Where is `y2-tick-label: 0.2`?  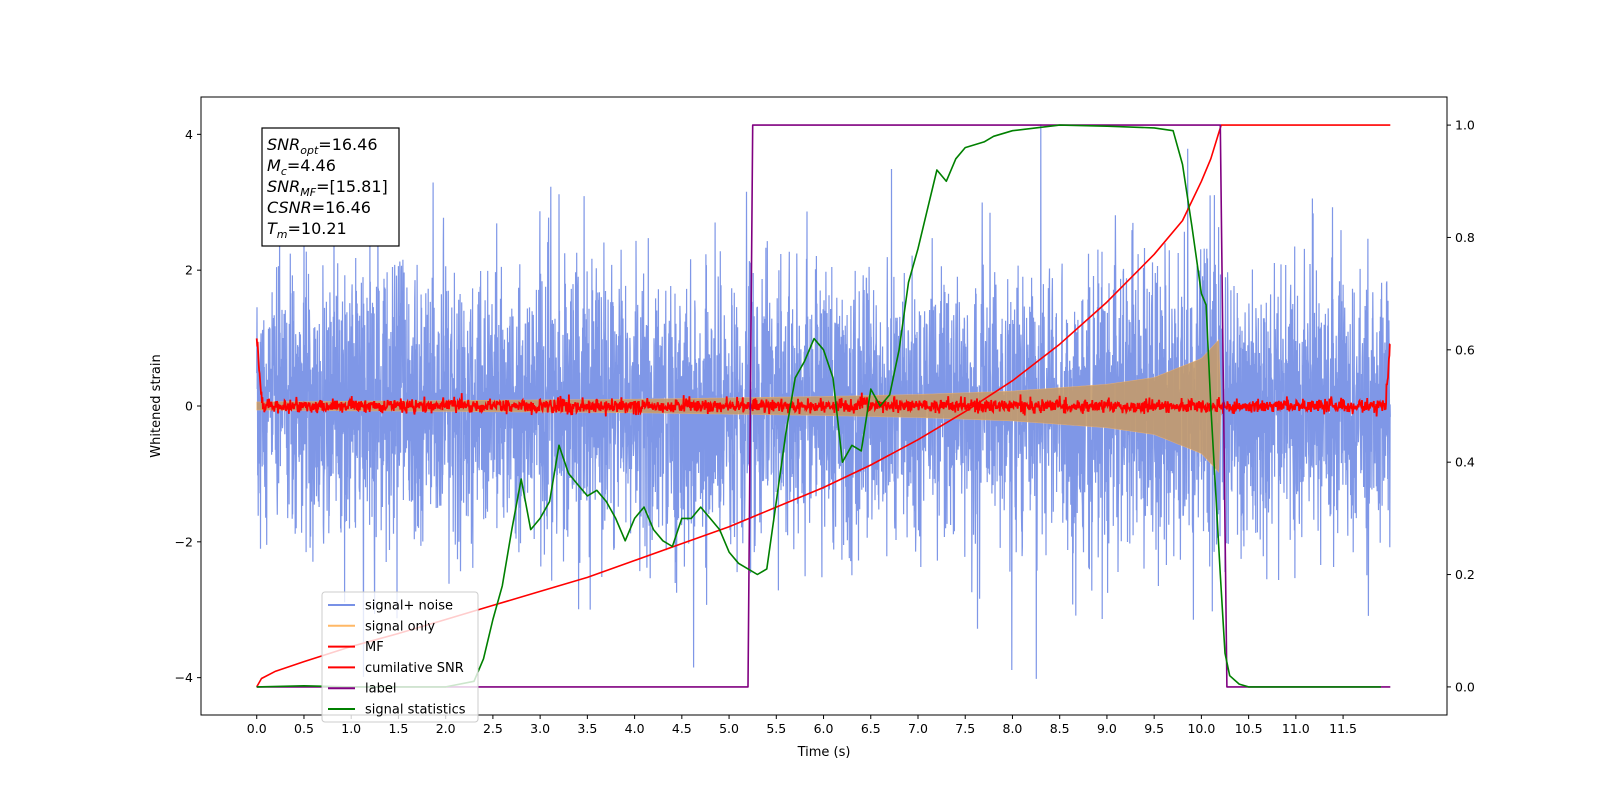
y2-tick-label: 0.2 is located at coordinates (1465, 574).